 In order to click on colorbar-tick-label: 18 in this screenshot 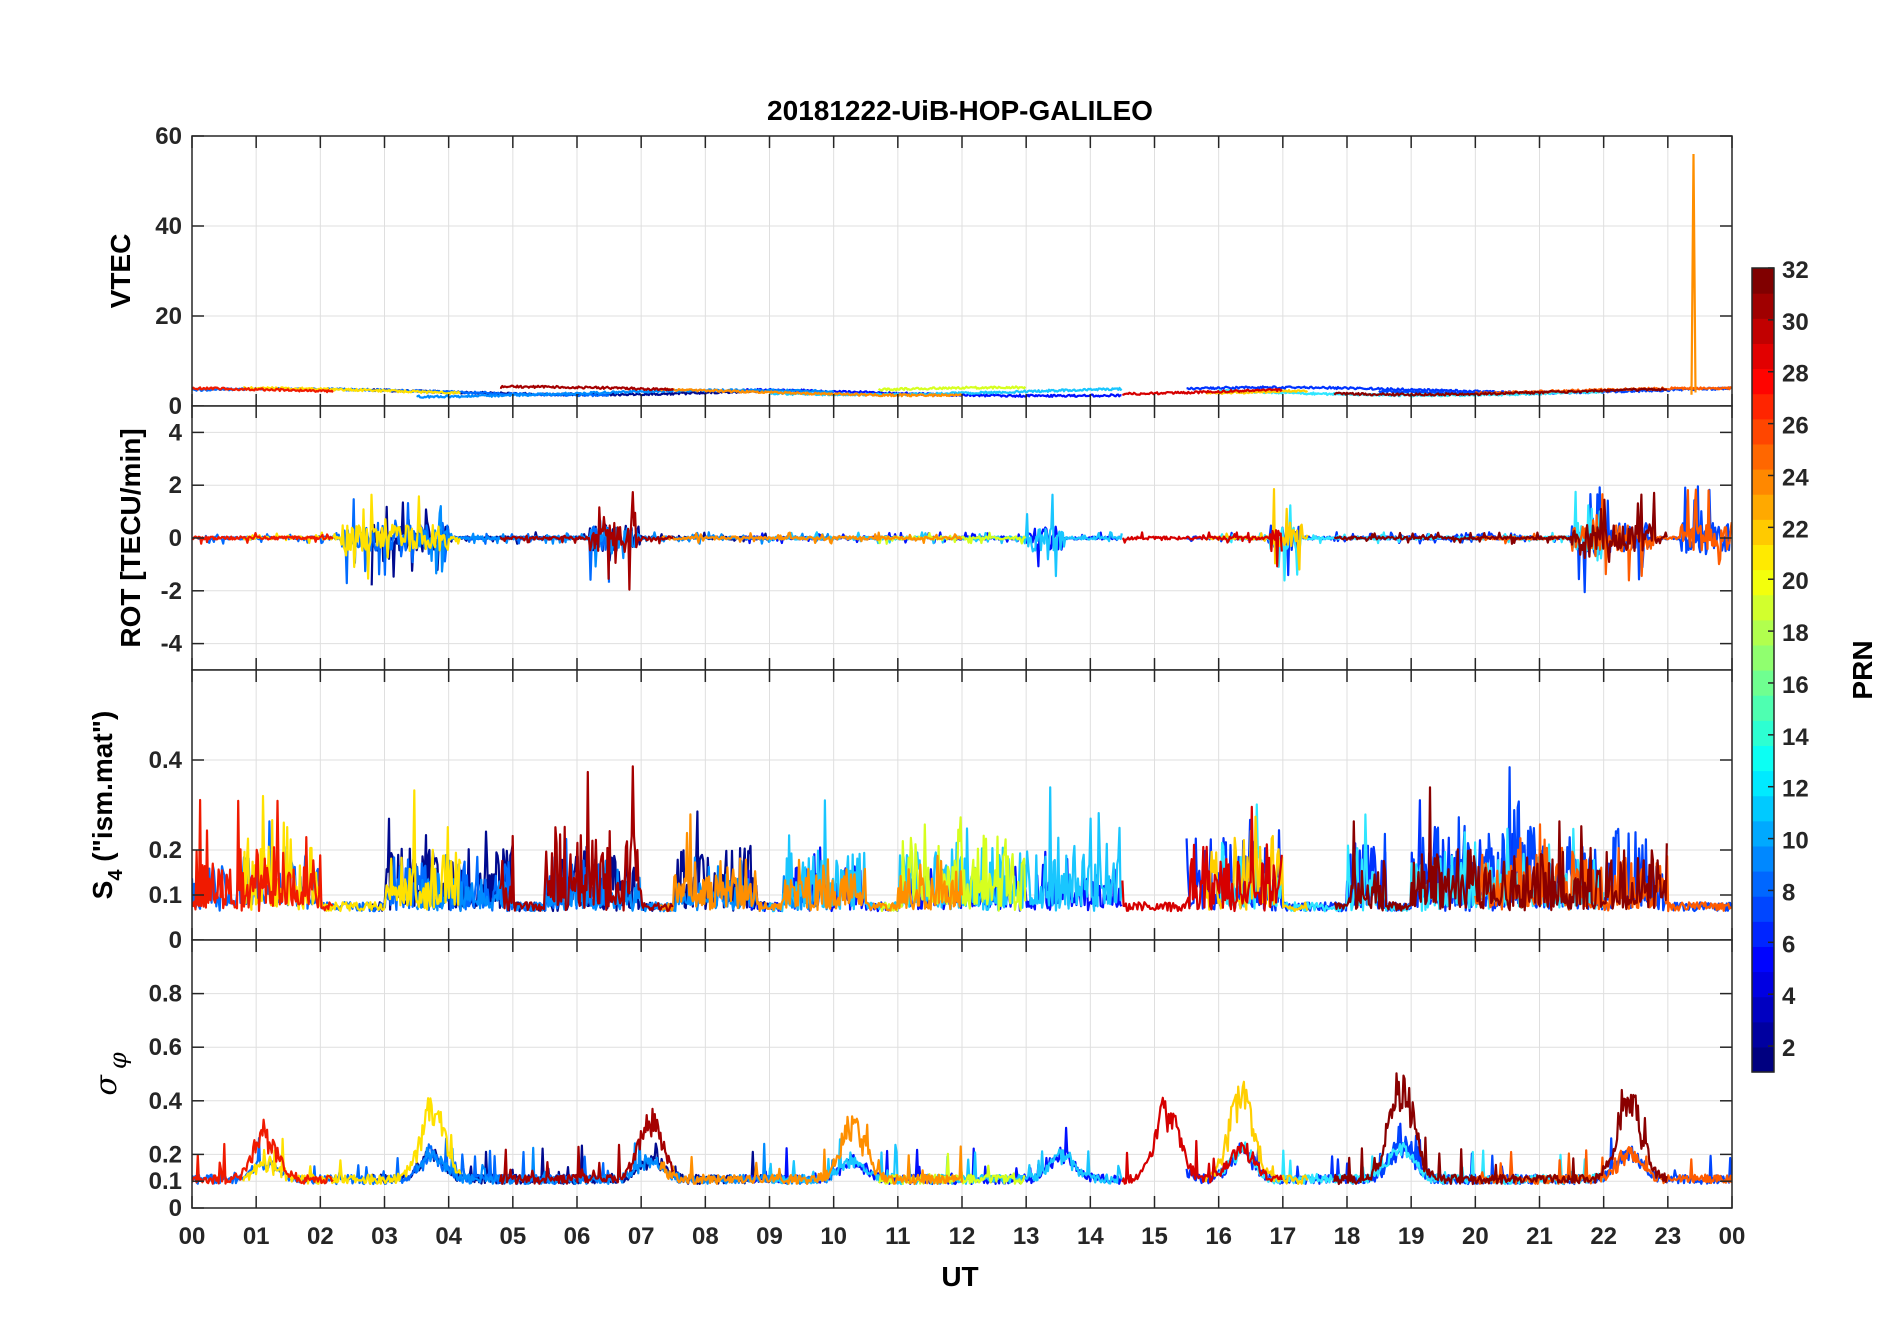, I will do `click(1795, 633)`.